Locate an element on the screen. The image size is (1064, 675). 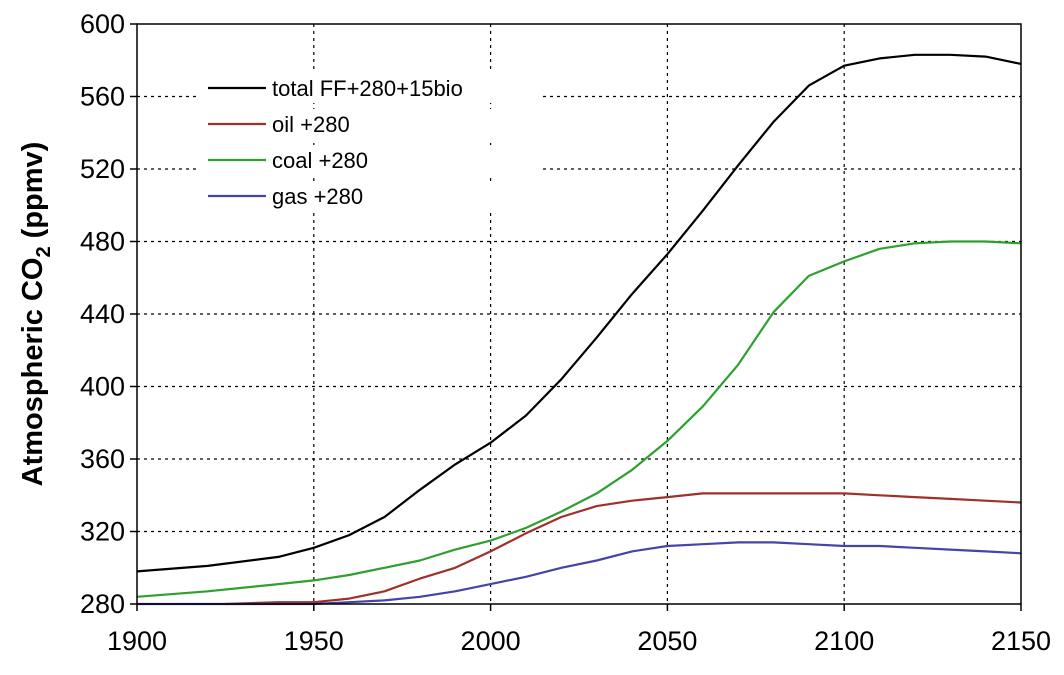
x-tick-label-2000: 2000 is located at coordinates (491, 641).